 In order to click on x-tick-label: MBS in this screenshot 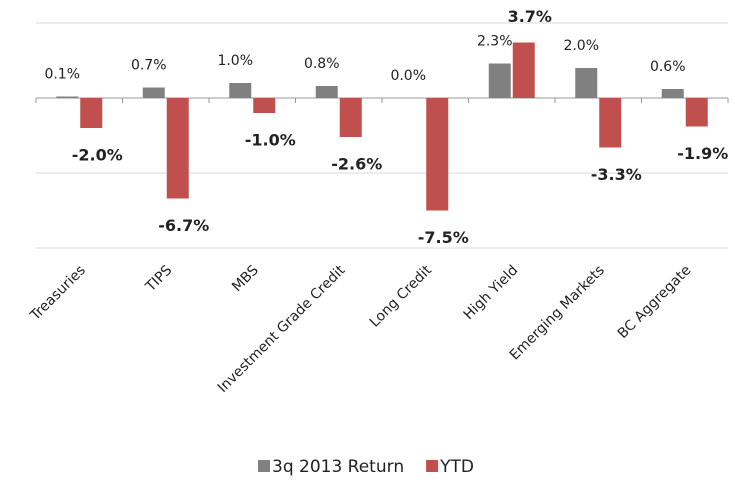, I will do `click(245, 278)`.